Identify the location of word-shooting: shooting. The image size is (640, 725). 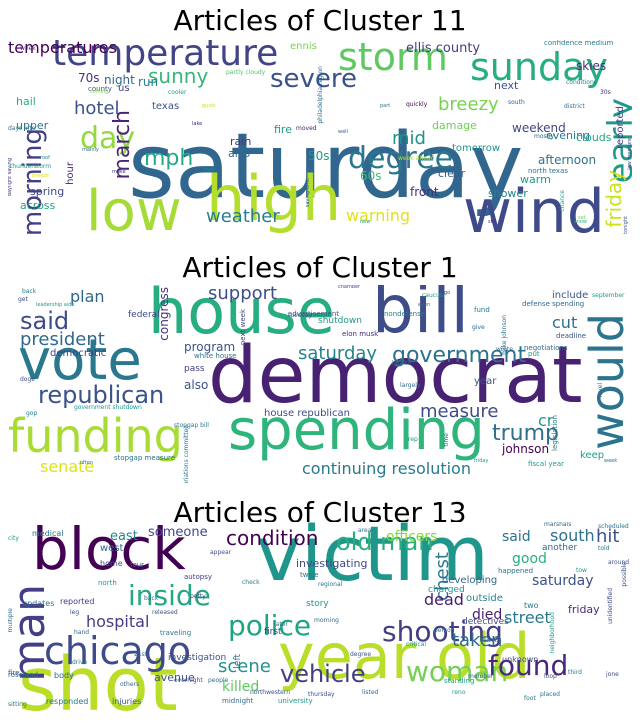
(442, 631).